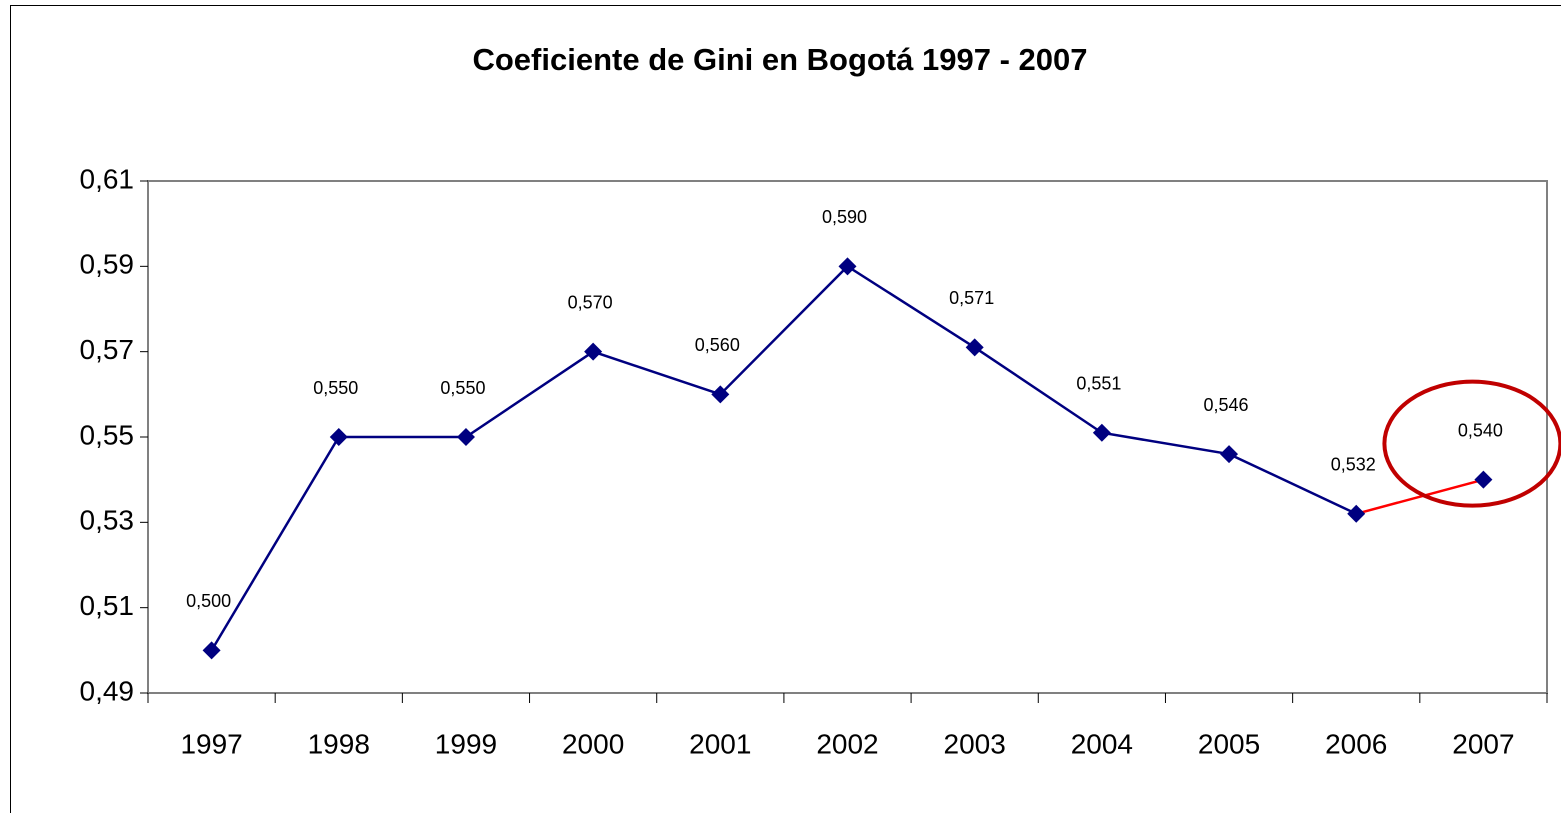  Describe the element at coordinates (590, 302) in the screenshot. I see `data-label: 0,570` at that location.